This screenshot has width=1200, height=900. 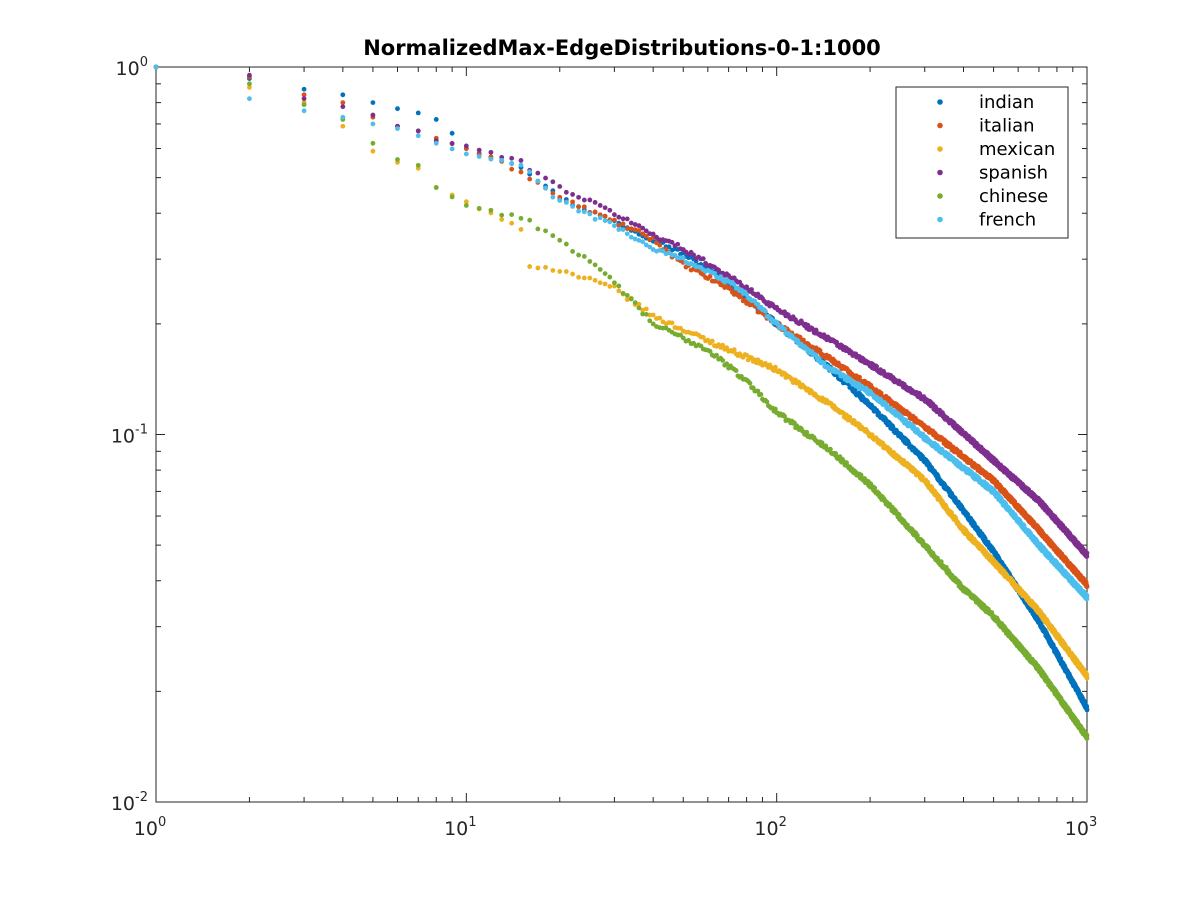 I want to click on x-tick-label: 10⁰, so click(x=150, y=827).